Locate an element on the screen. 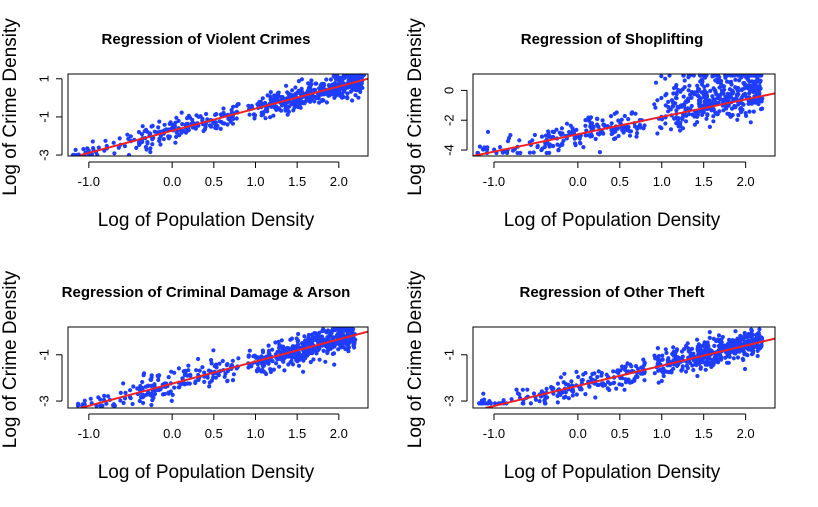 The width and height of the screenshot is (818, 507). plot-frame is located at coordinates (218, 115).